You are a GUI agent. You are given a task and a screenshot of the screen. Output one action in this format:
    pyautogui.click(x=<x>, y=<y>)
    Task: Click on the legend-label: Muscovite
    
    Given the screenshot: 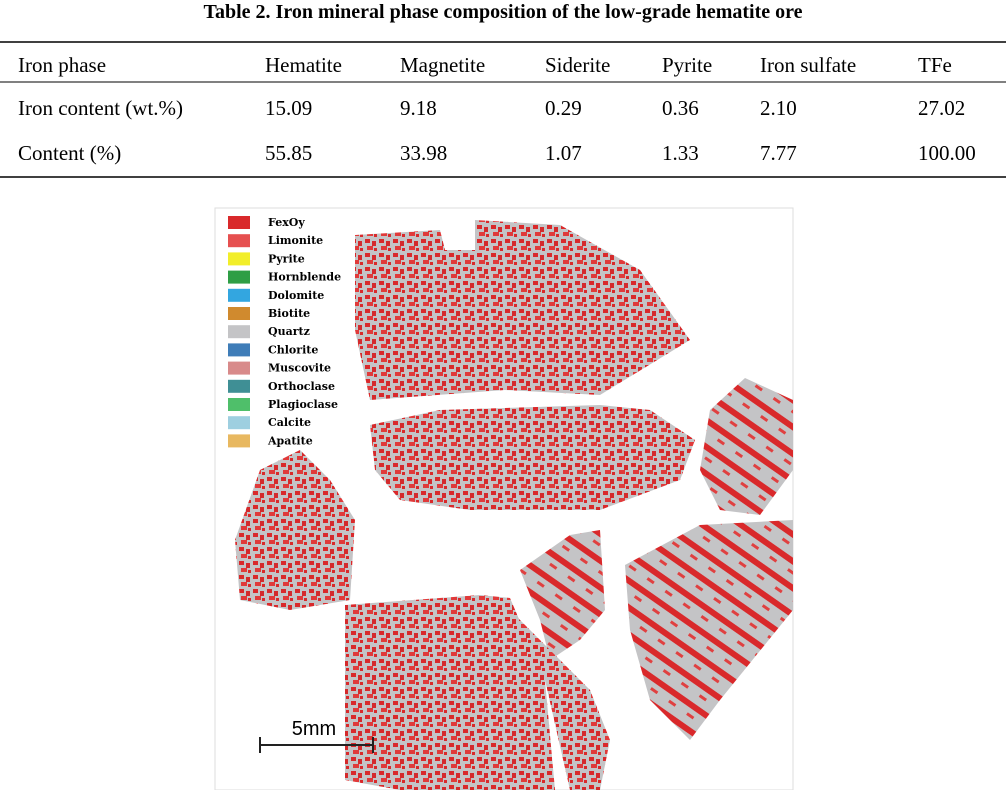 What is the action you would take?
    pyautogui.click(x=299, y=368)
    